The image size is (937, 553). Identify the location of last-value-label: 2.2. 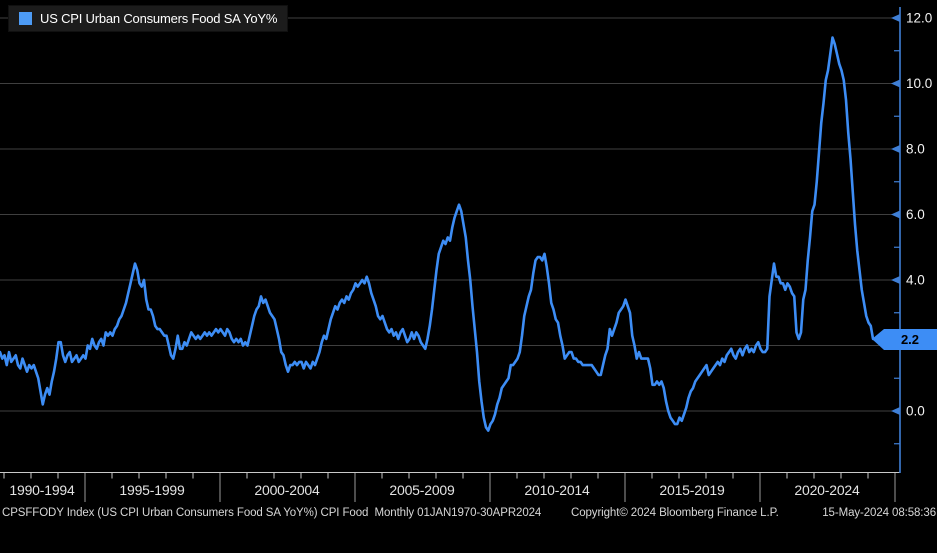
(910, 339).